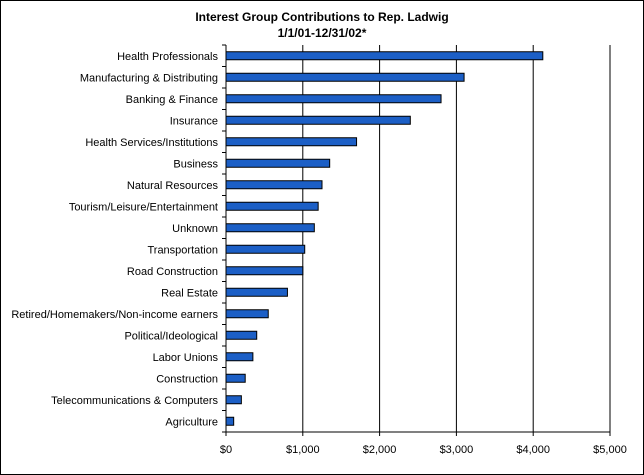 This screenshot has height=475, width=644. I want to click on category-label-14: Labor Unions, so click(186, 358).